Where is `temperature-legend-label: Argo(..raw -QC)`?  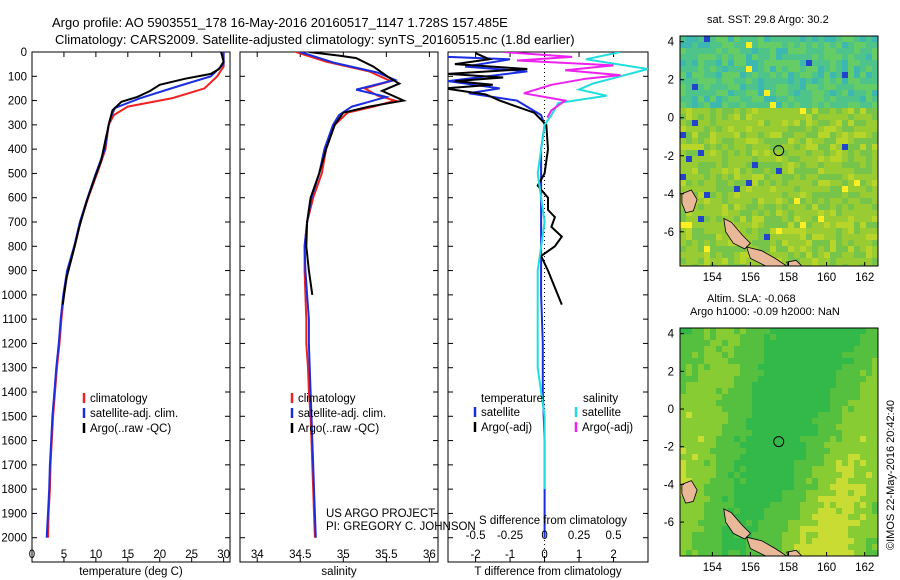
temperature-legend-label: Argo(..raw -QC) is located at coordinates (130, 429).